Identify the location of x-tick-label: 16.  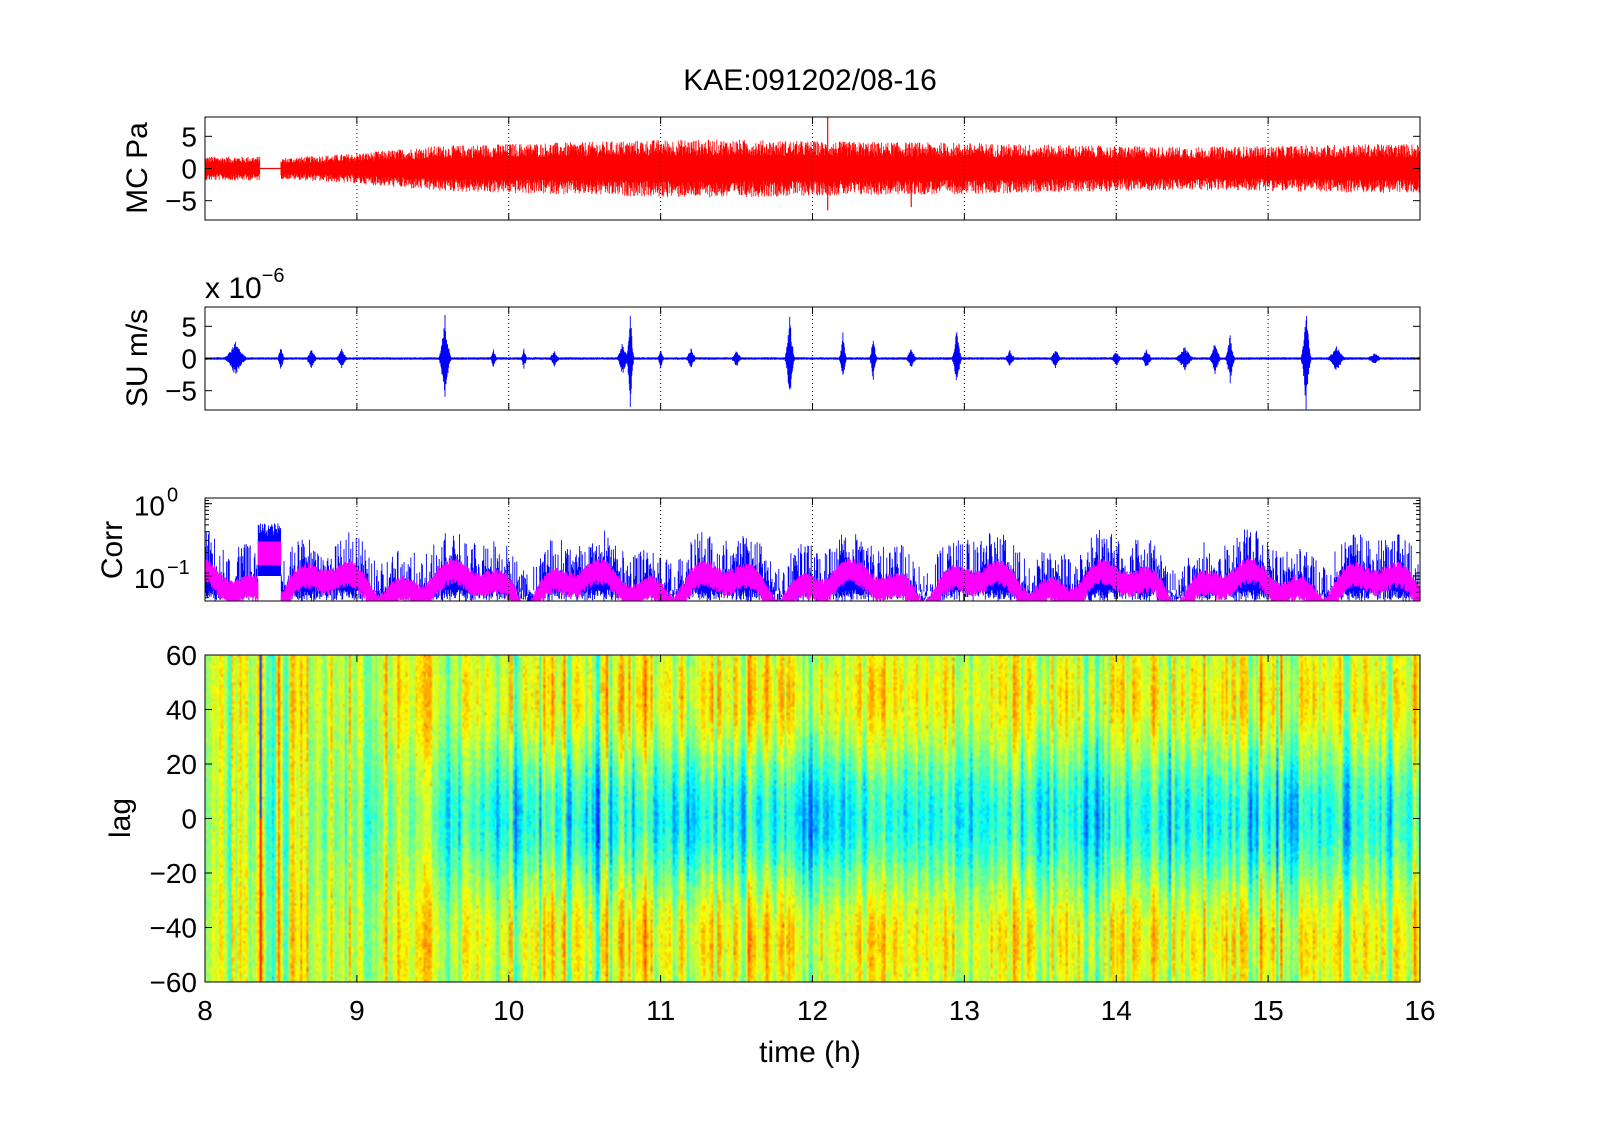
(1419, 1010).